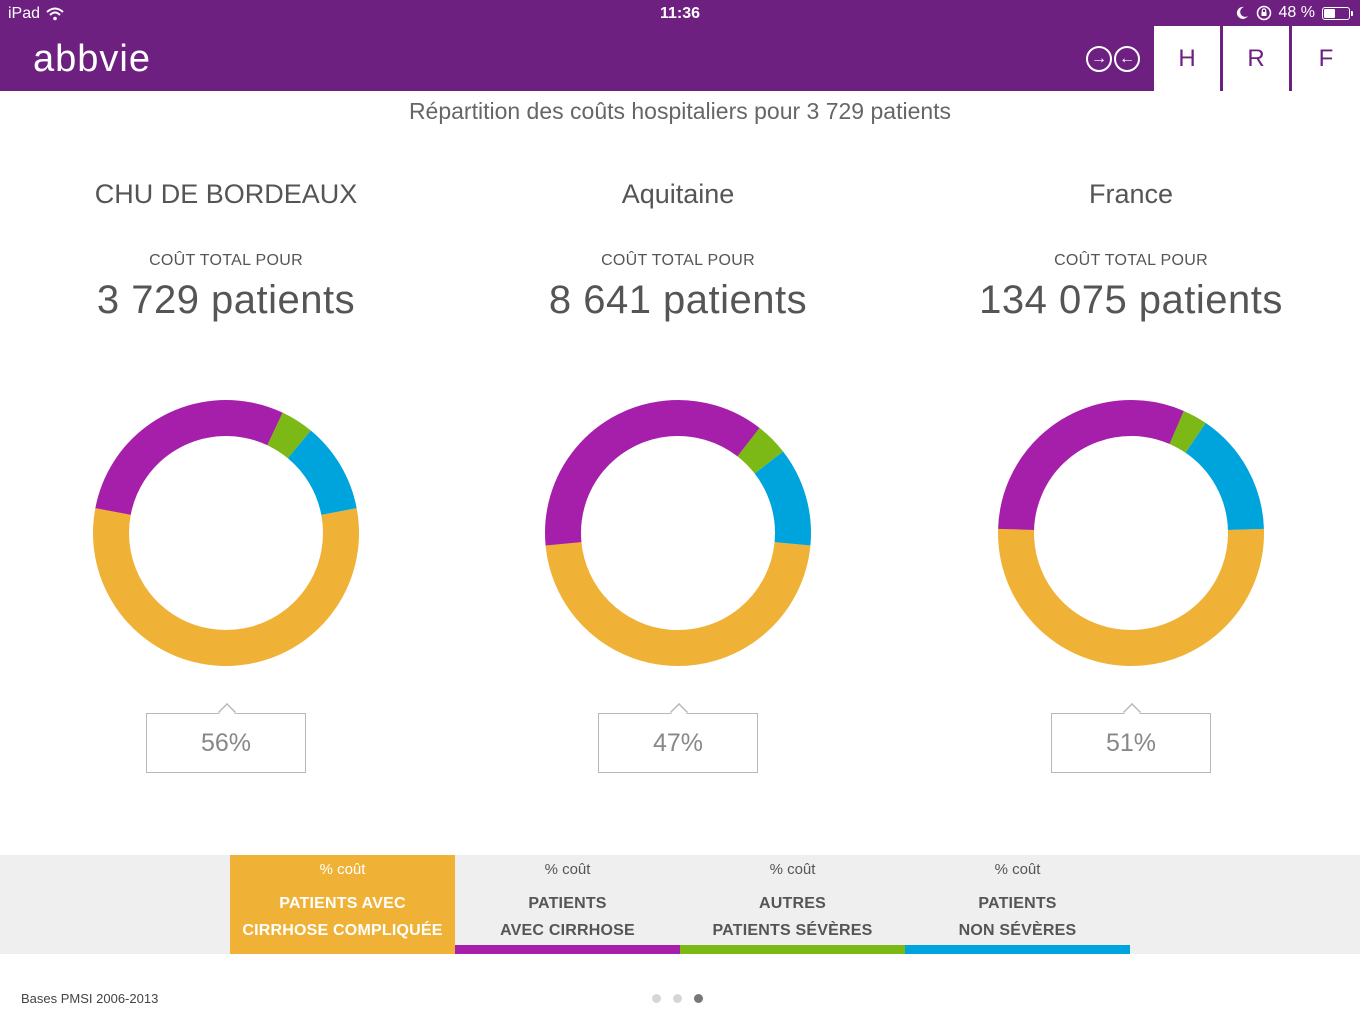 This screenshot has height=1024, width=1360. Describe the element at coordinates (678, 300) in the screenshot. I see `column-patient-count: 8 641 patients` at that location.